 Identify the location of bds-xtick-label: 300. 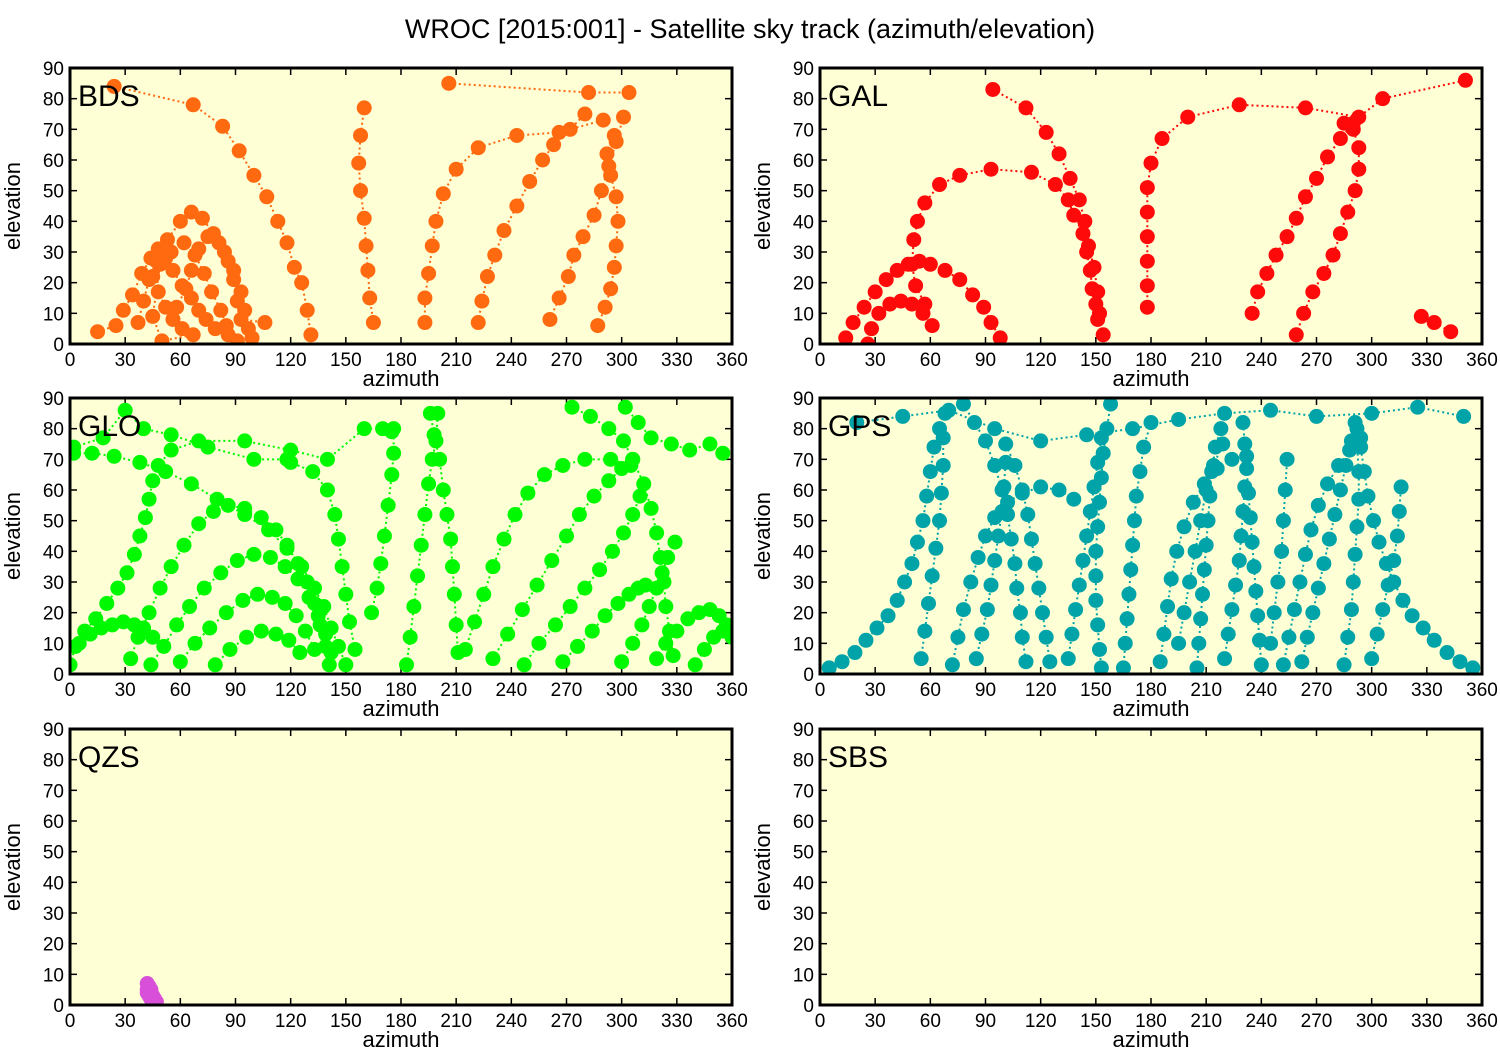
(622, 360).